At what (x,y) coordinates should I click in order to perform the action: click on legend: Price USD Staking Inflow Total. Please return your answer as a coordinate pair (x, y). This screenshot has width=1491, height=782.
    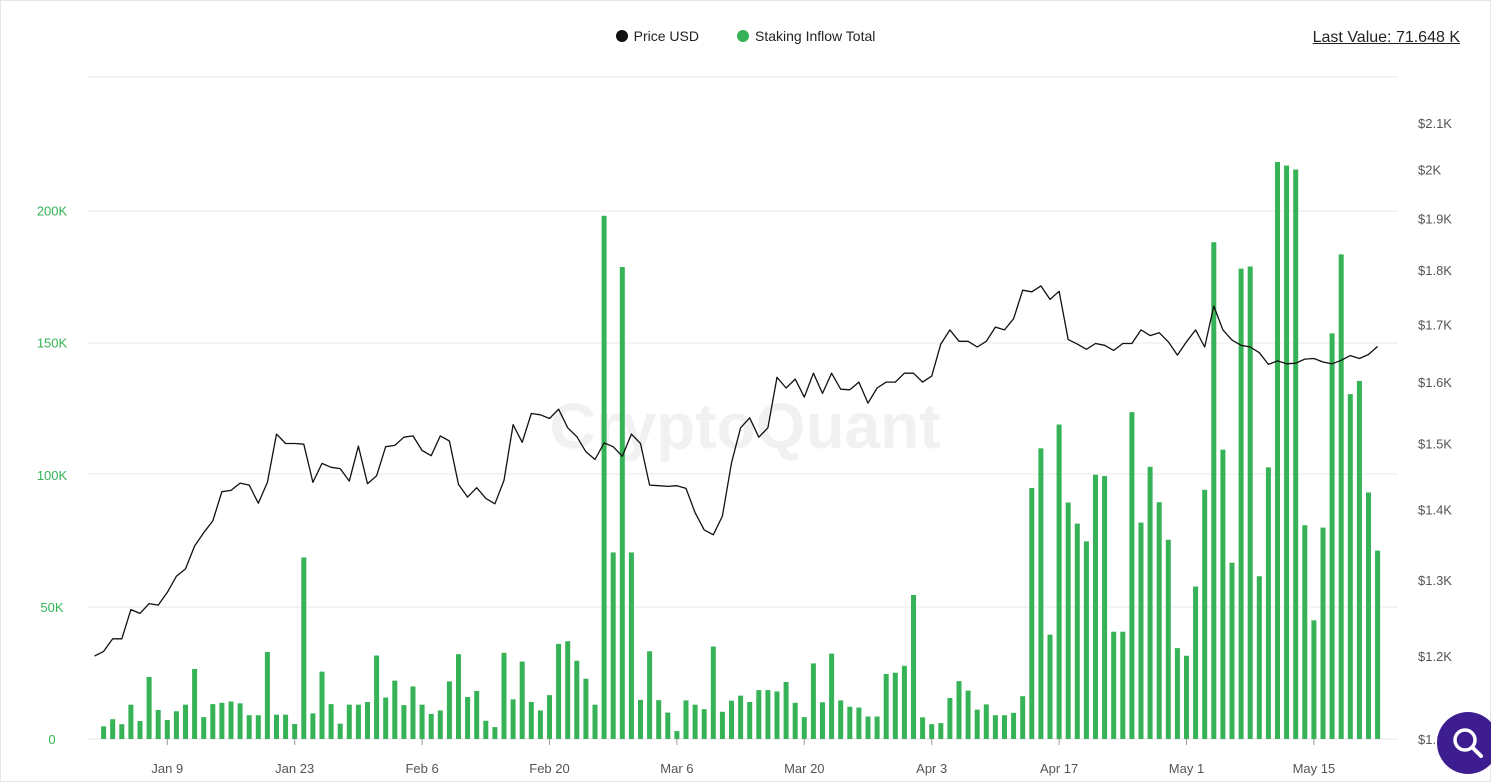
    Looking at the image, I should click on (745, 36).